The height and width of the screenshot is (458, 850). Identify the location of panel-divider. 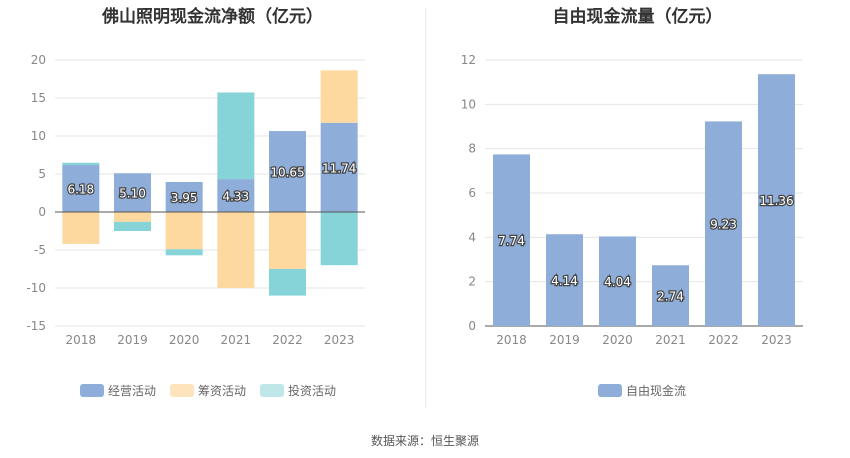
(425, 208).